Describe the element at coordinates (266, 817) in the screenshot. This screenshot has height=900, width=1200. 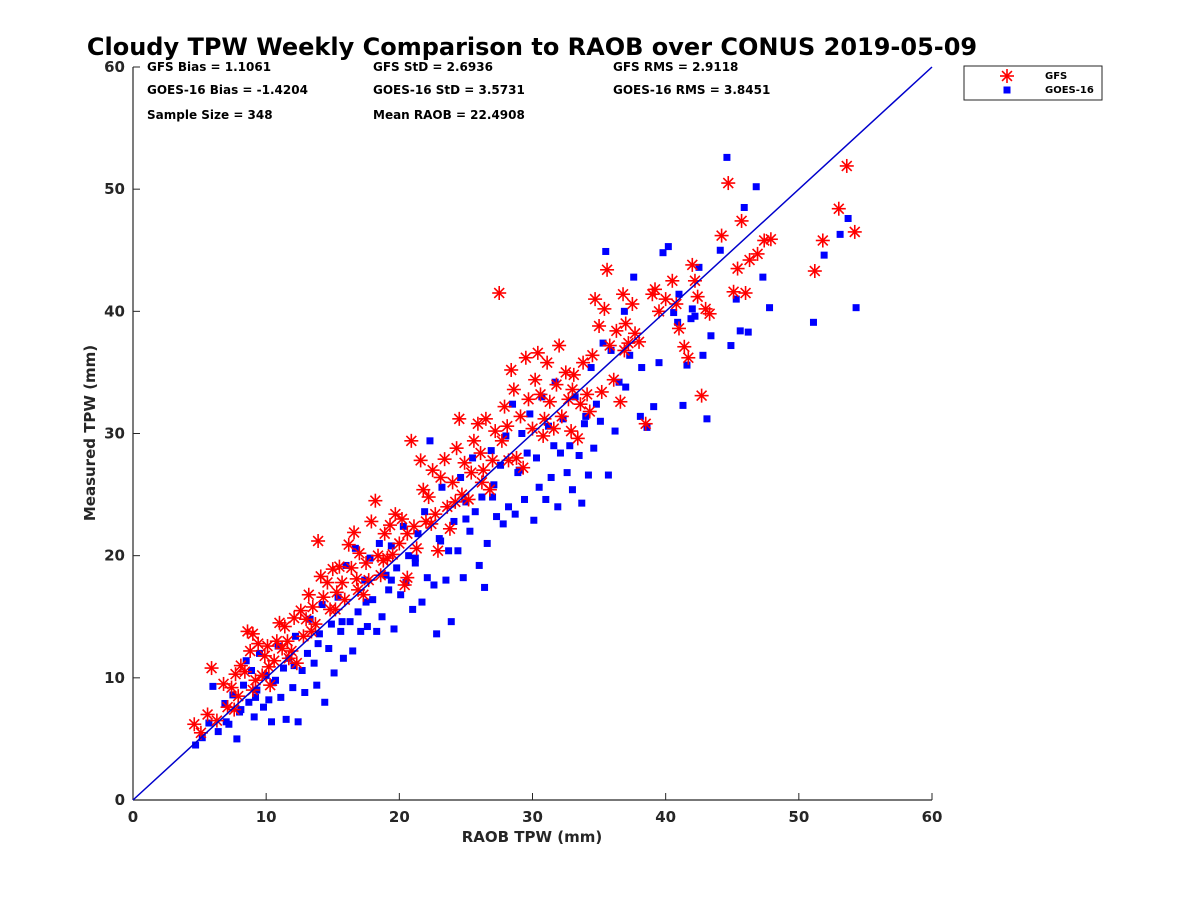
I see `x-tick-label: 10` at that location.